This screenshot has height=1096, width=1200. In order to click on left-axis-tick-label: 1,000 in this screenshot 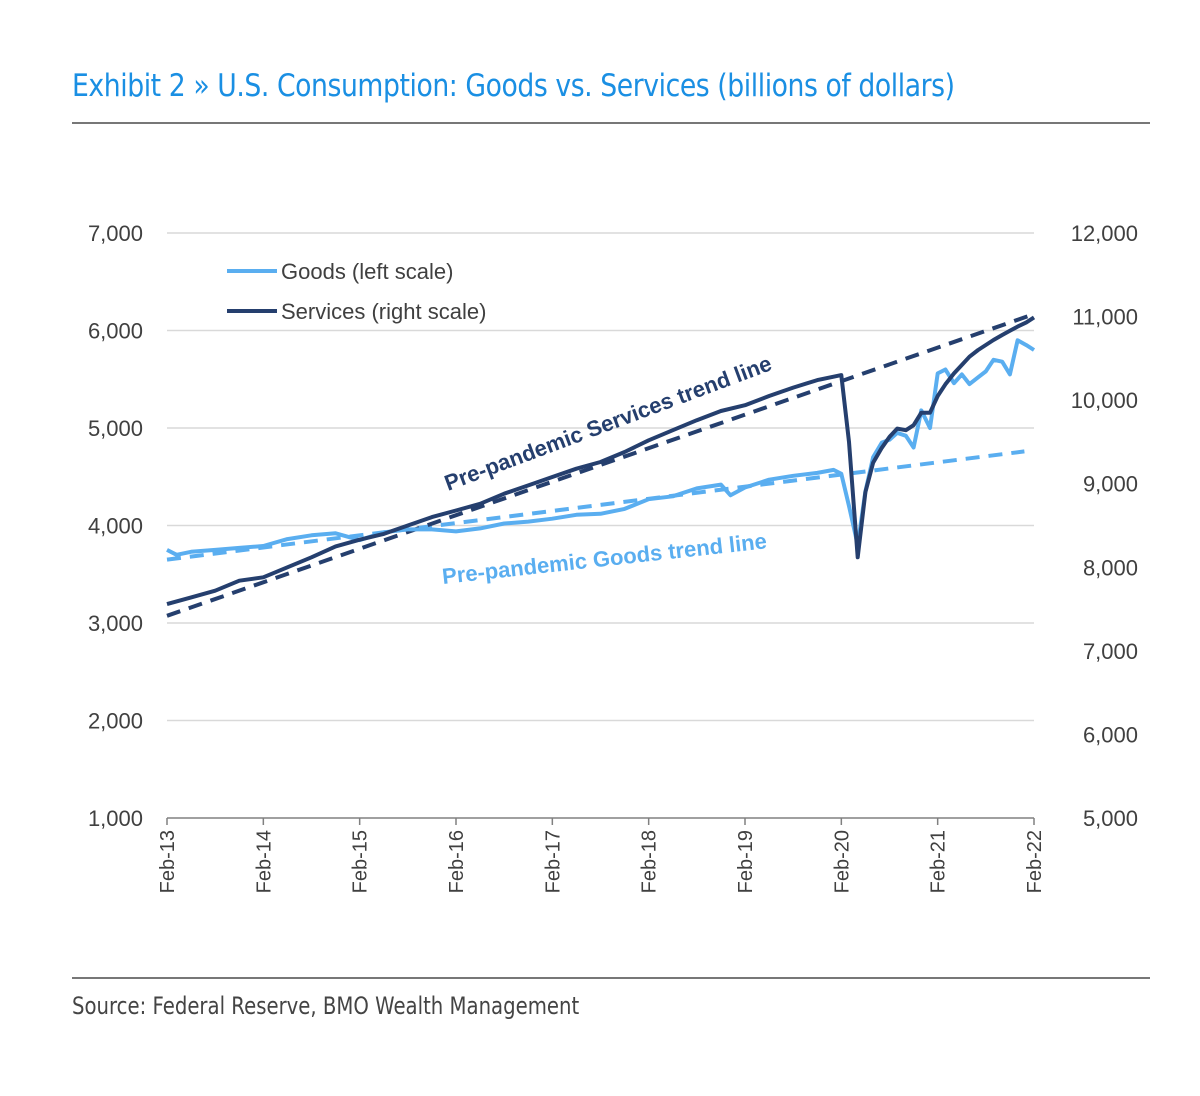, I will do `click(115, 818)`.